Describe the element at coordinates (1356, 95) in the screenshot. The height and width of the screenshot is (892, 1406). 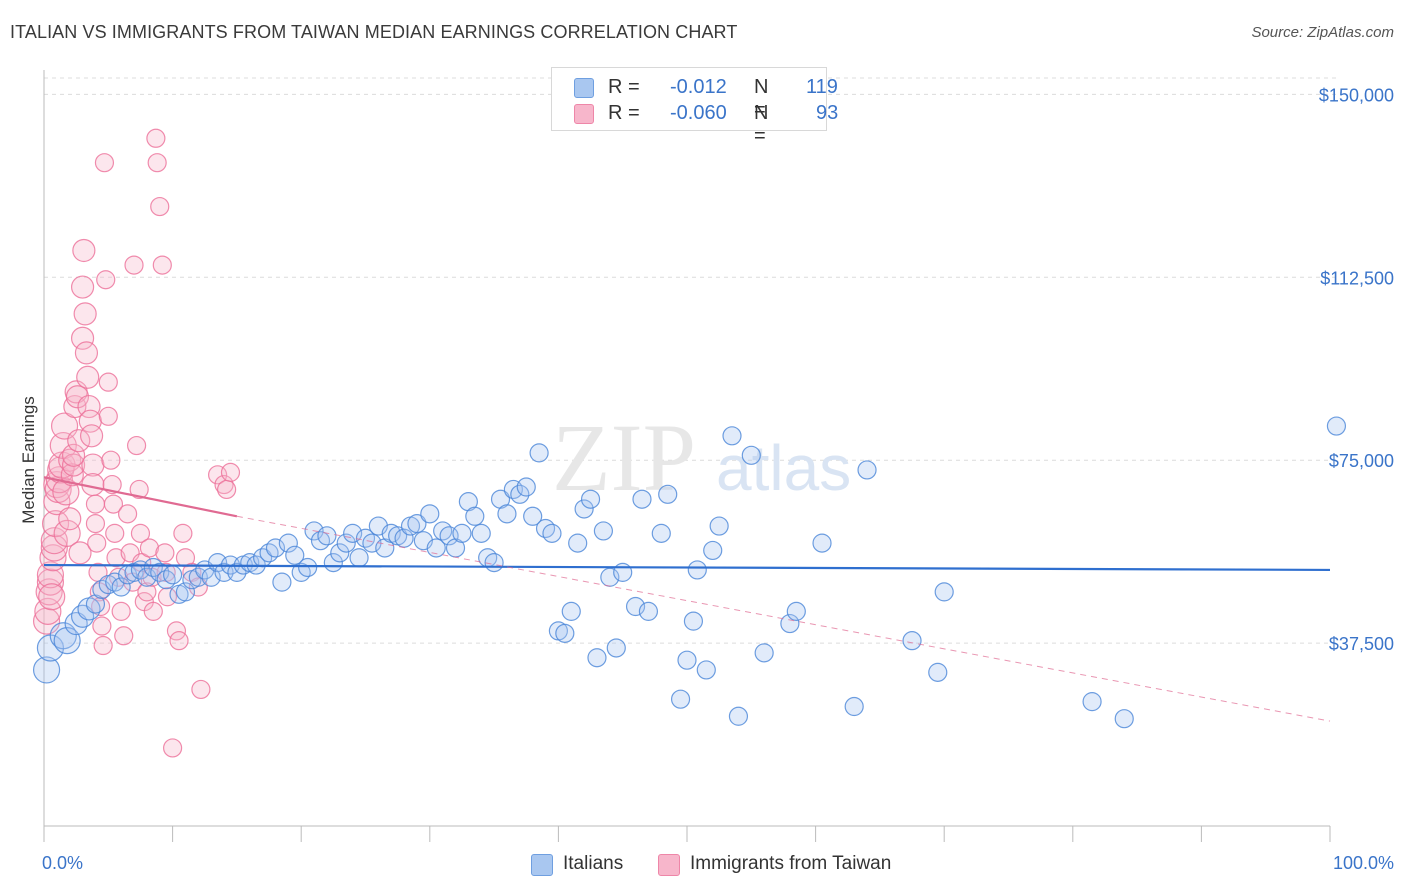
I see `y-tick-label: $150,000` at that location.